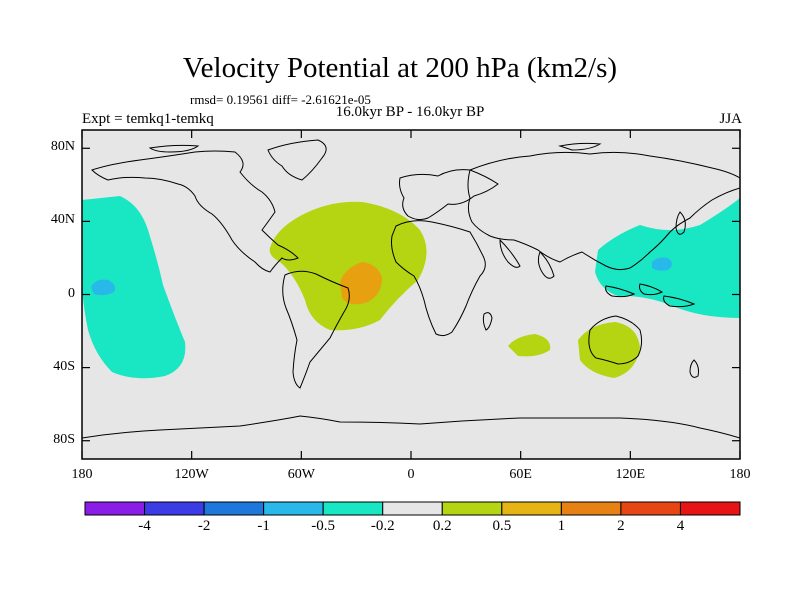  I want to click on western-pacific-core-region, so click(662, 264).